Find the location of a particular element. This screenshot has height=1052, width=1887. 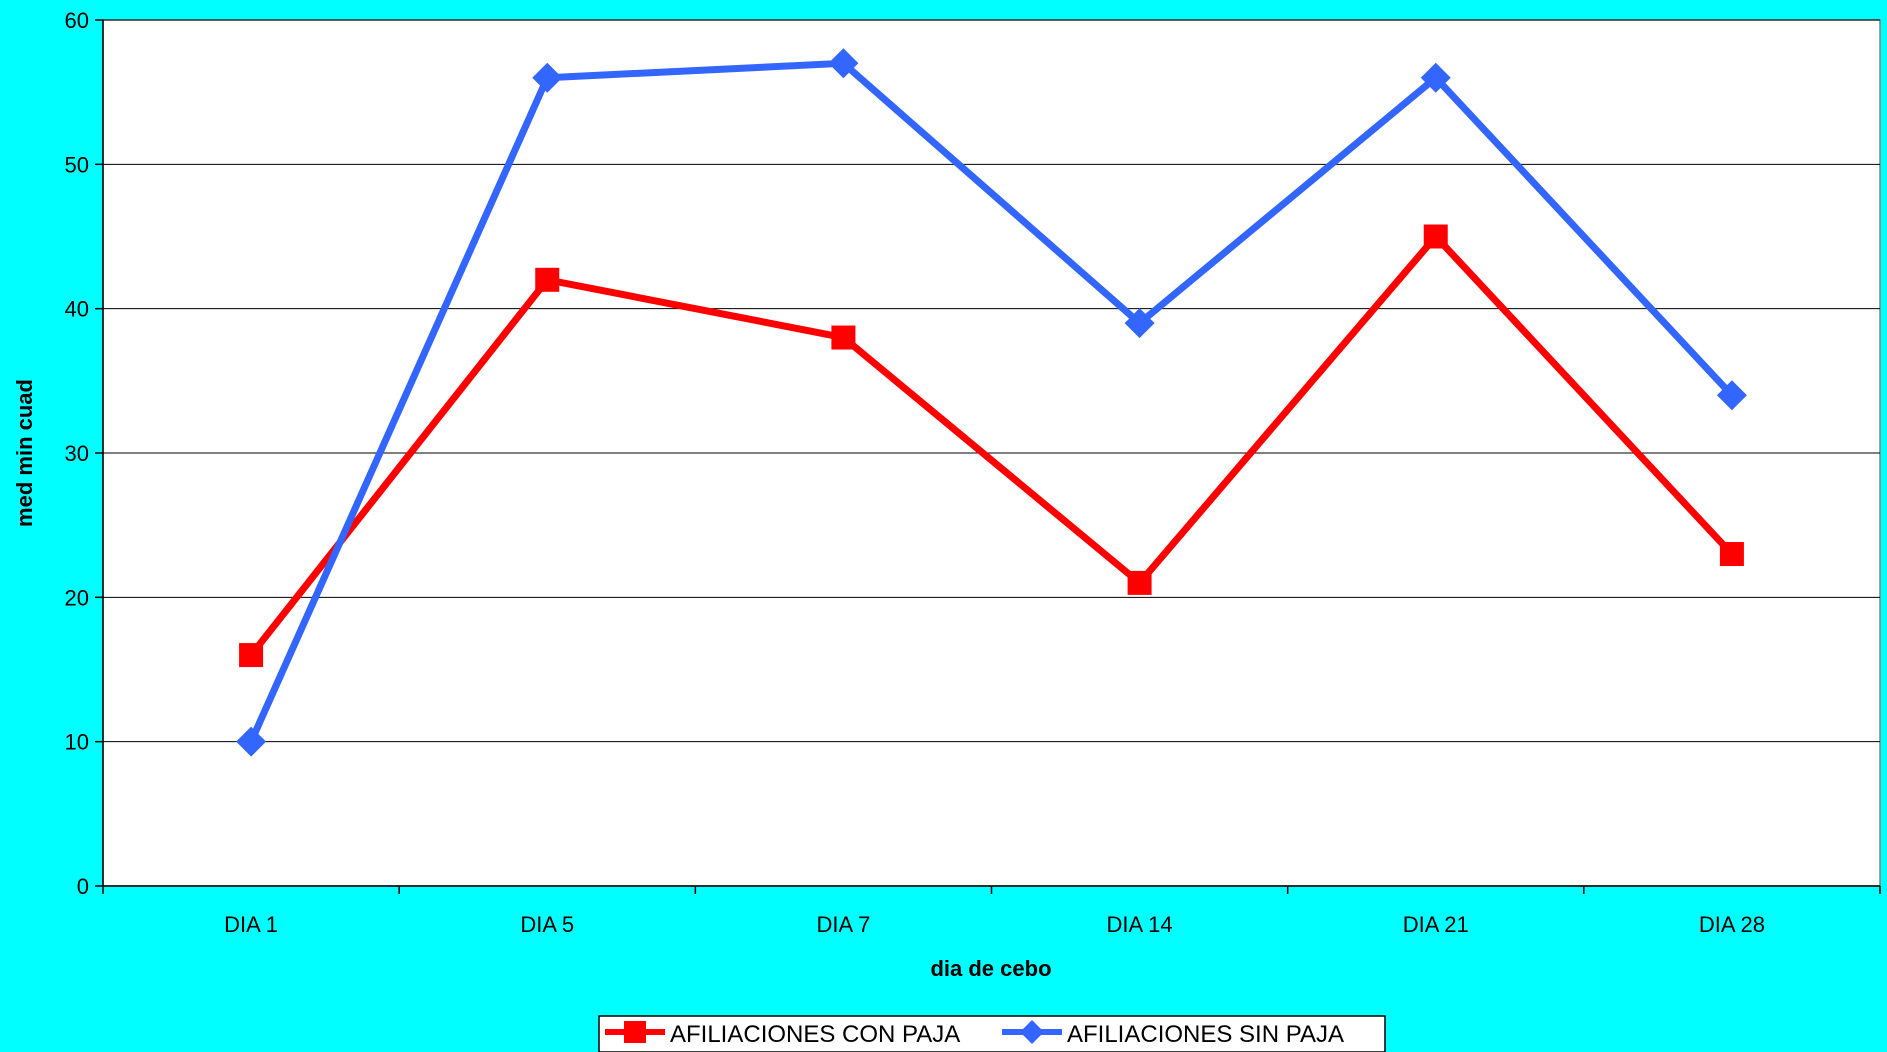

legend-box is located at coordinates (992, 1033).